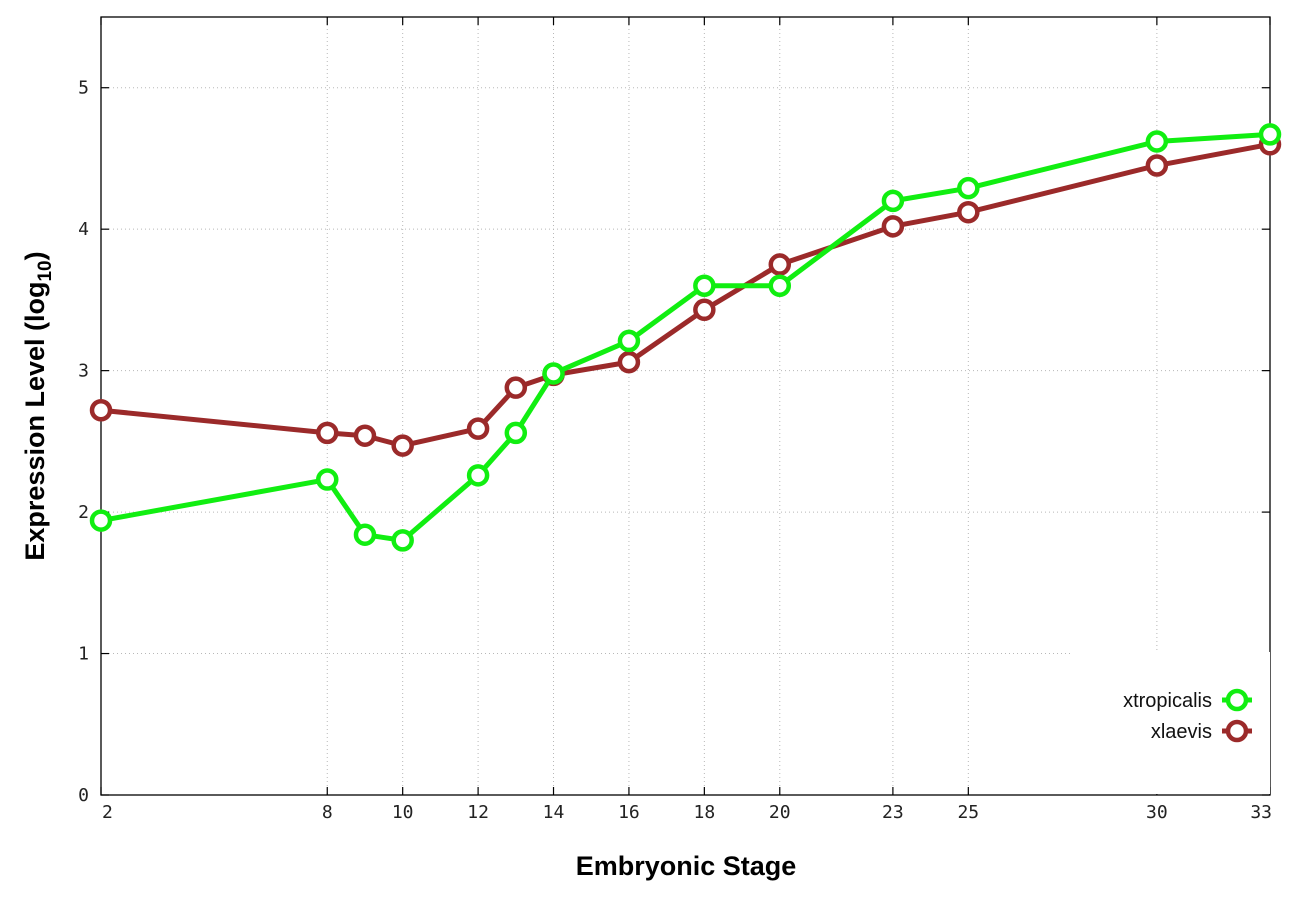 The image size is (1296, 907). I want to click on x-tick-label: 20, so click(780, 812).